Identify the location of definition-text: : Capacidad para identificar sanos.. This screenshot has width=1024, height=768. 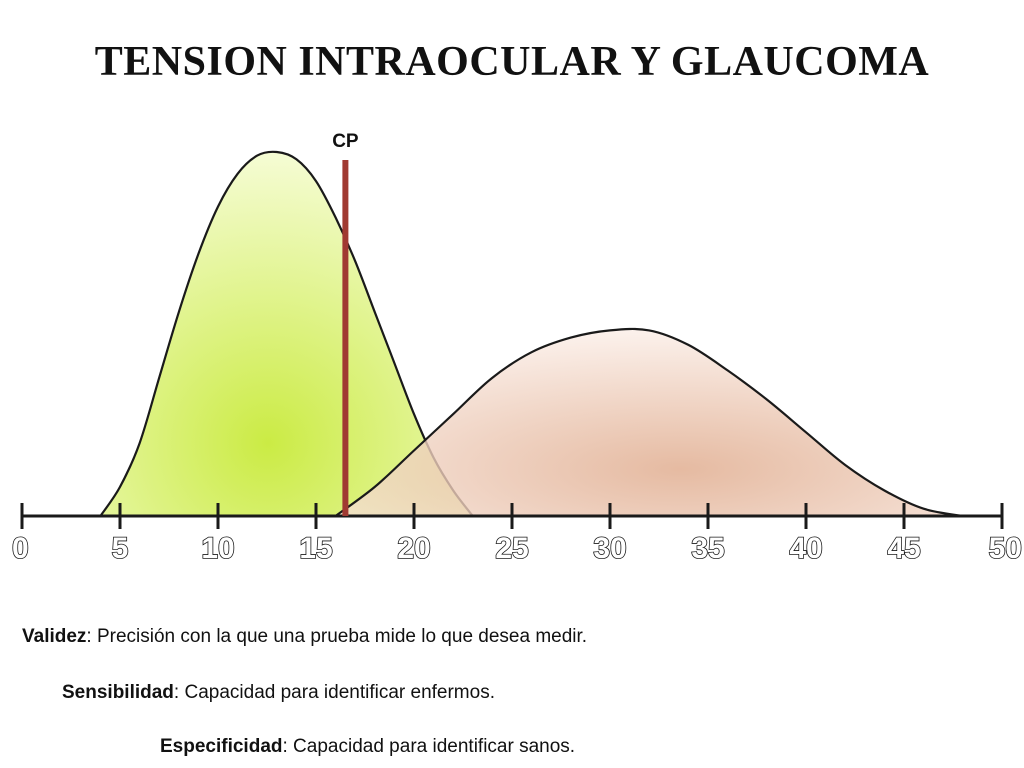
(429, 746).